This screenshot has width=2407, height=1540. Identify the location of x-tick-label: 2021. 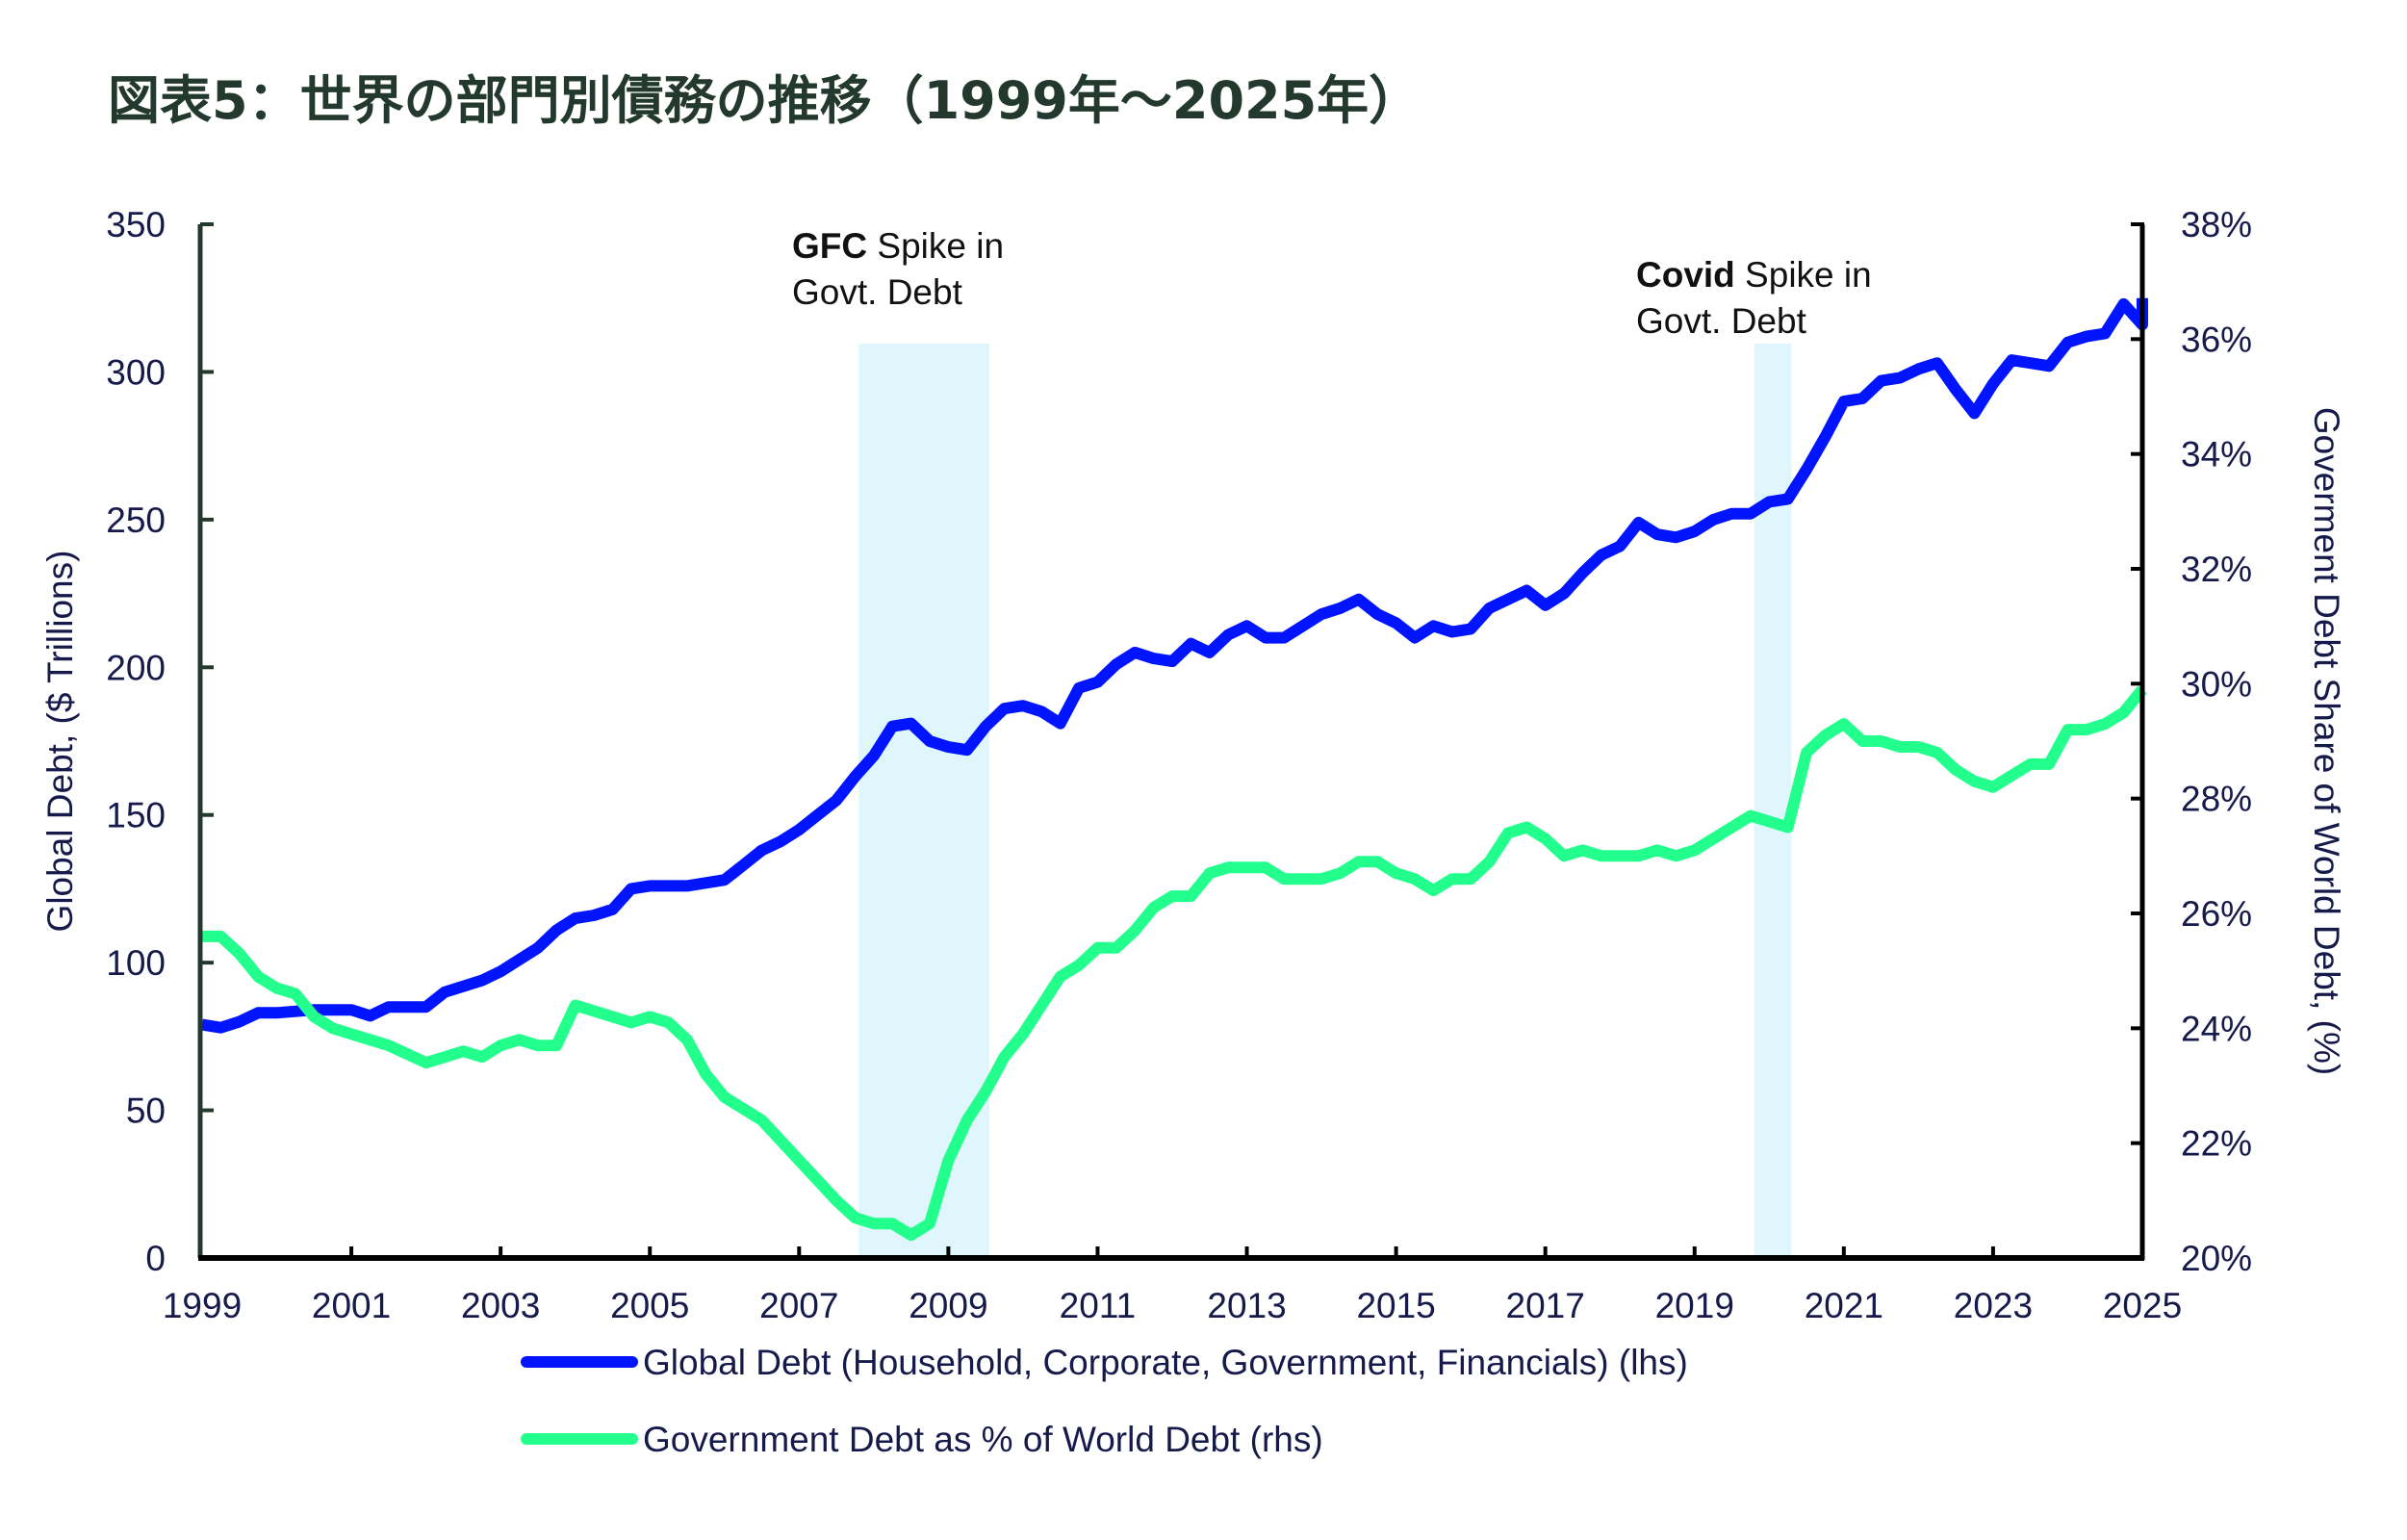
(1844, 1305).